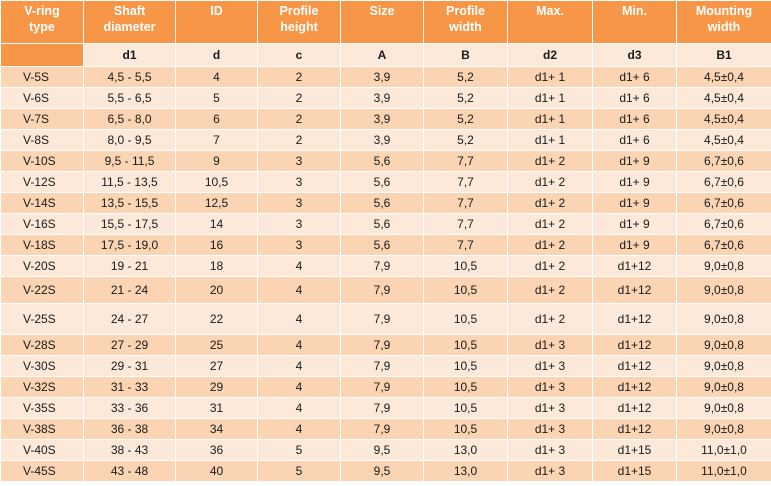  Describe the element at coordinates (550, 22) in the screenshot. I see `header-max: Max.` at that location.